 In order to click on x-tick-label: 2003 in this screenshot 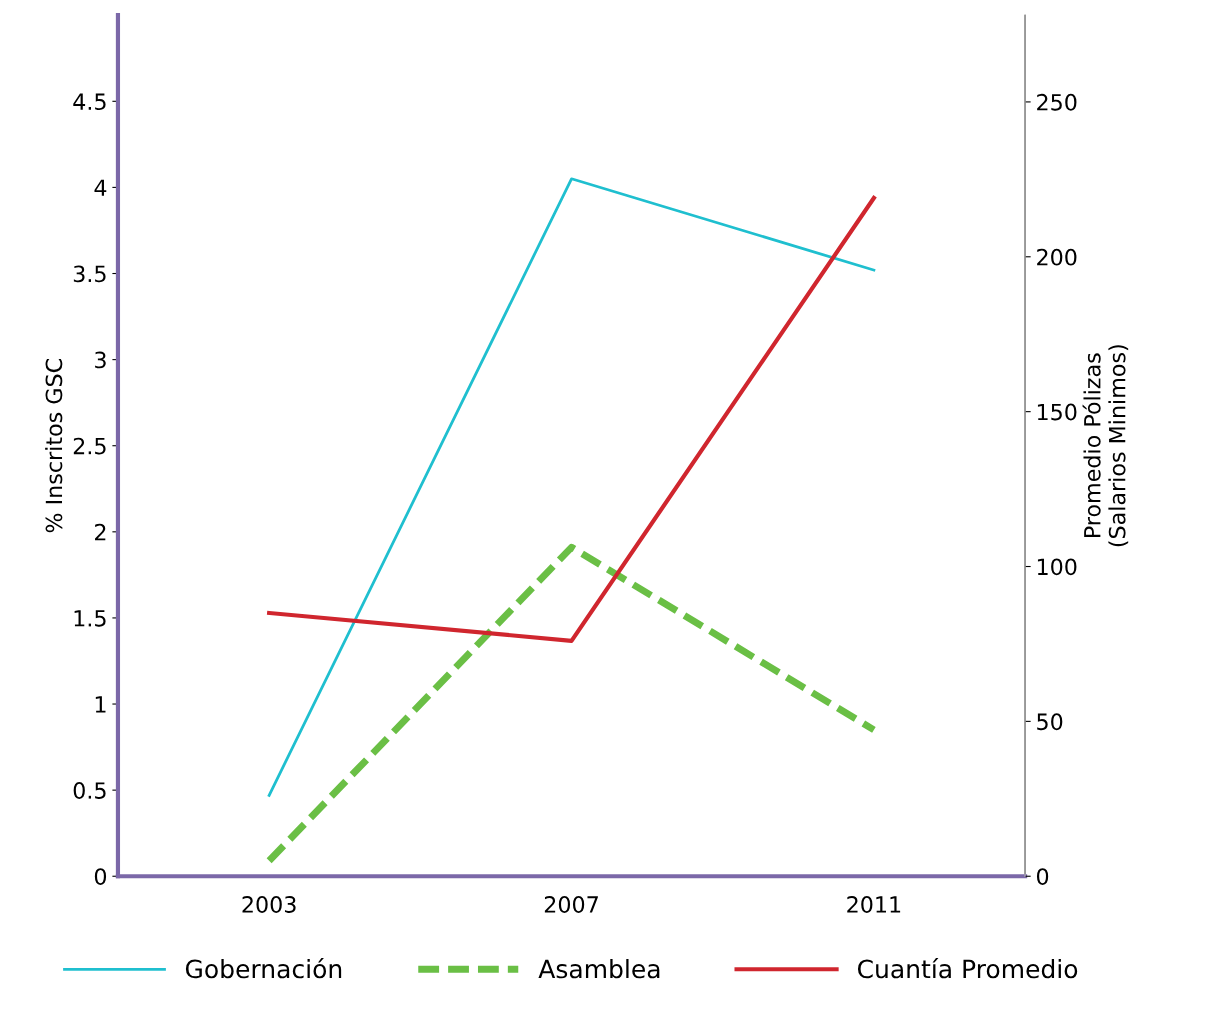, I will do `click(269, 904)`.